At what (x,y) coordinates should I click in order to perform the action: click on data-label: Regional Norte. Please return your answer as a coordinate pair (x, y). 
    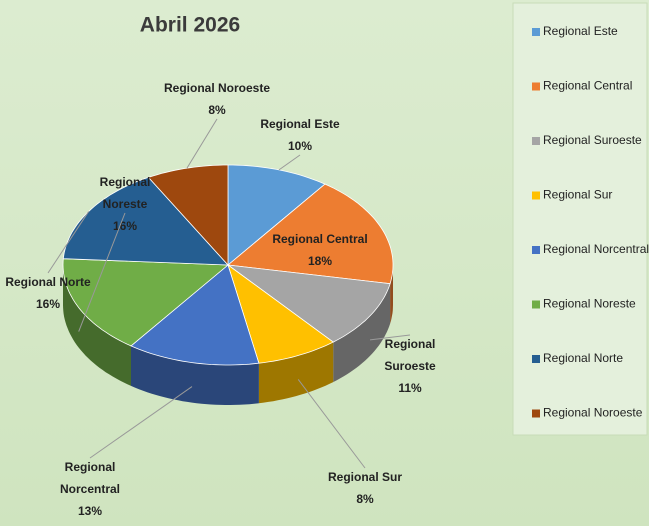
    Looking at the image, I should click on (48, 282).